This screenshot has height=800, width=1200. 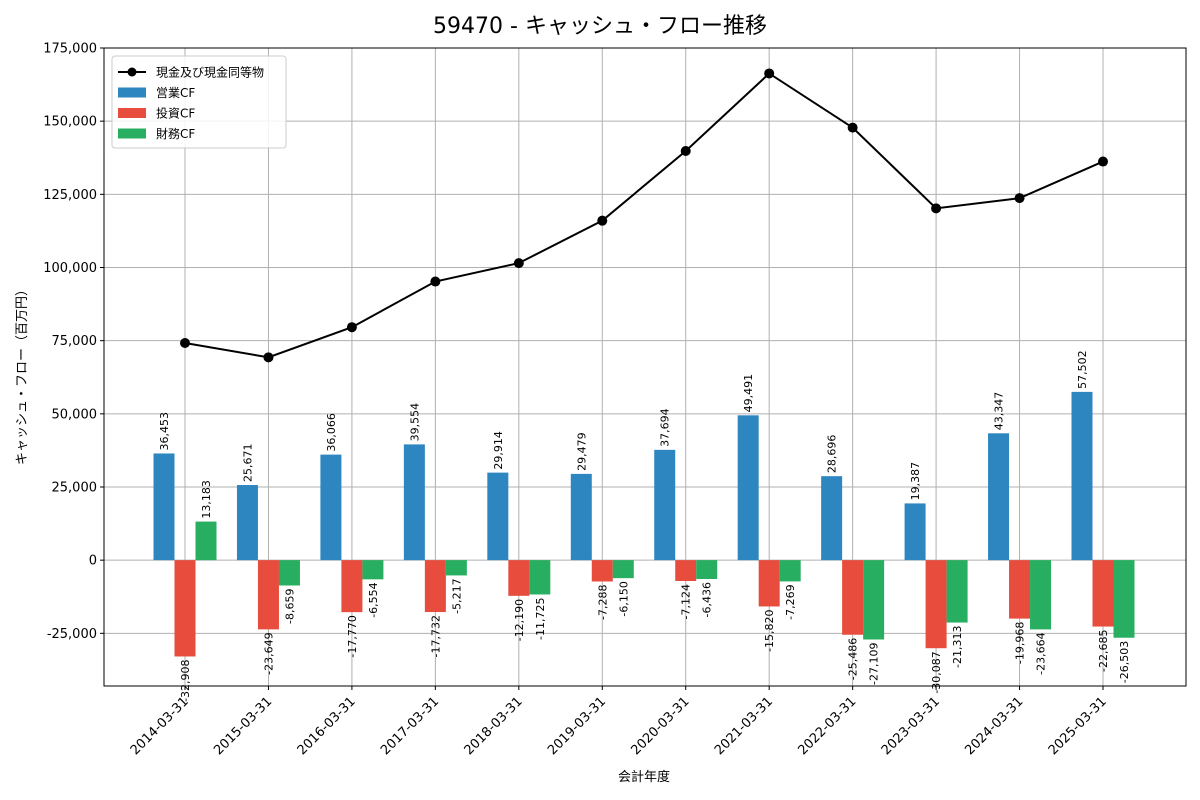 I want to click on x-tick-label: 2024-03-31, so click(x=994, y=726).